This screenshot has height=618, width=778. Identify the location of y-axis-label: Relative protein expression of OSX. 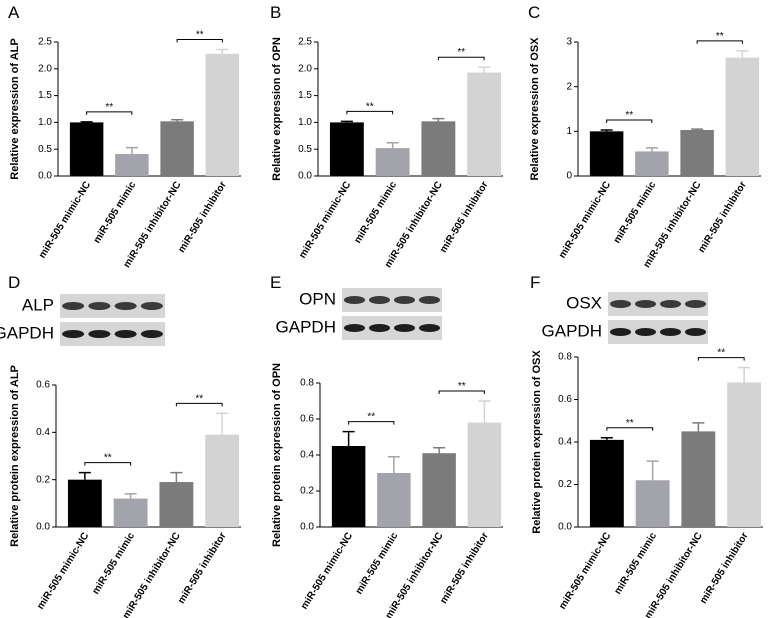
(537, 442).